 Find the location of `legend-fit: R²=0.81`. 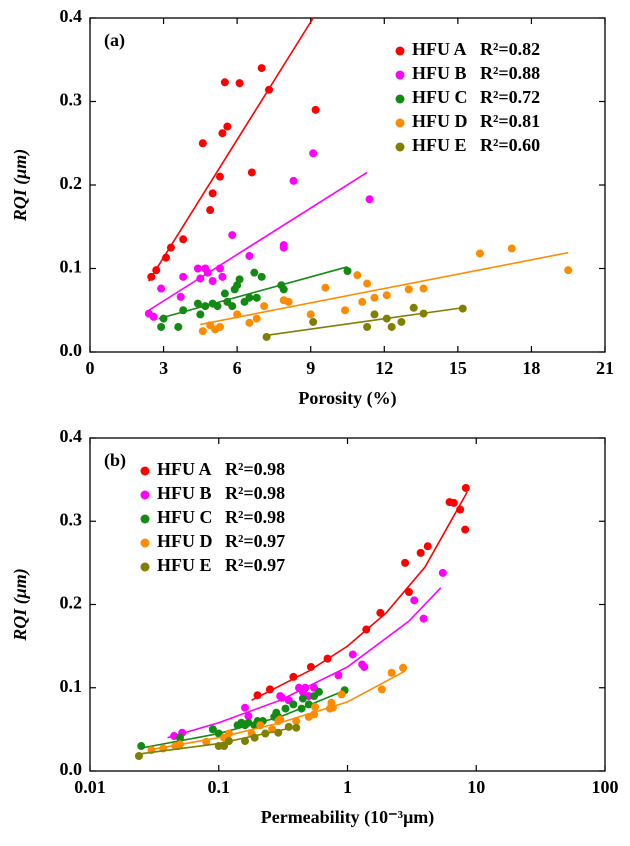

legend-fit: R²=0.81 is located at coordinates (510, 121).